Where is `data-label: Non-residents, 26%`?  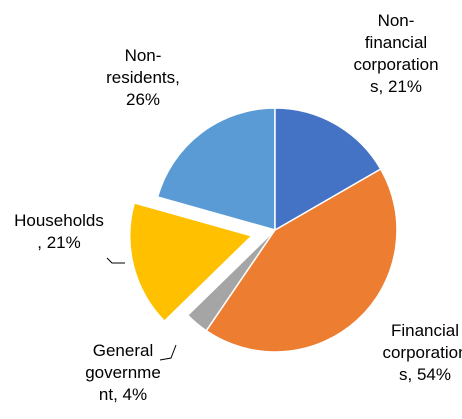 data-label: Non-residents, 26% is located at coordinates (143, 77).